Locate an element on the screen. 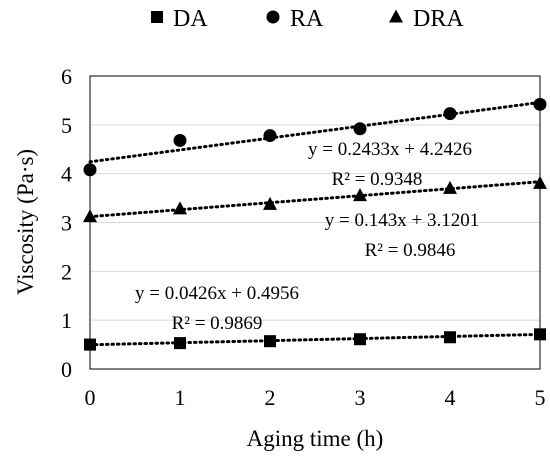 This screenshot has height=461, width=550. legend: DA RA DRA is located at coordinates (307, 19).